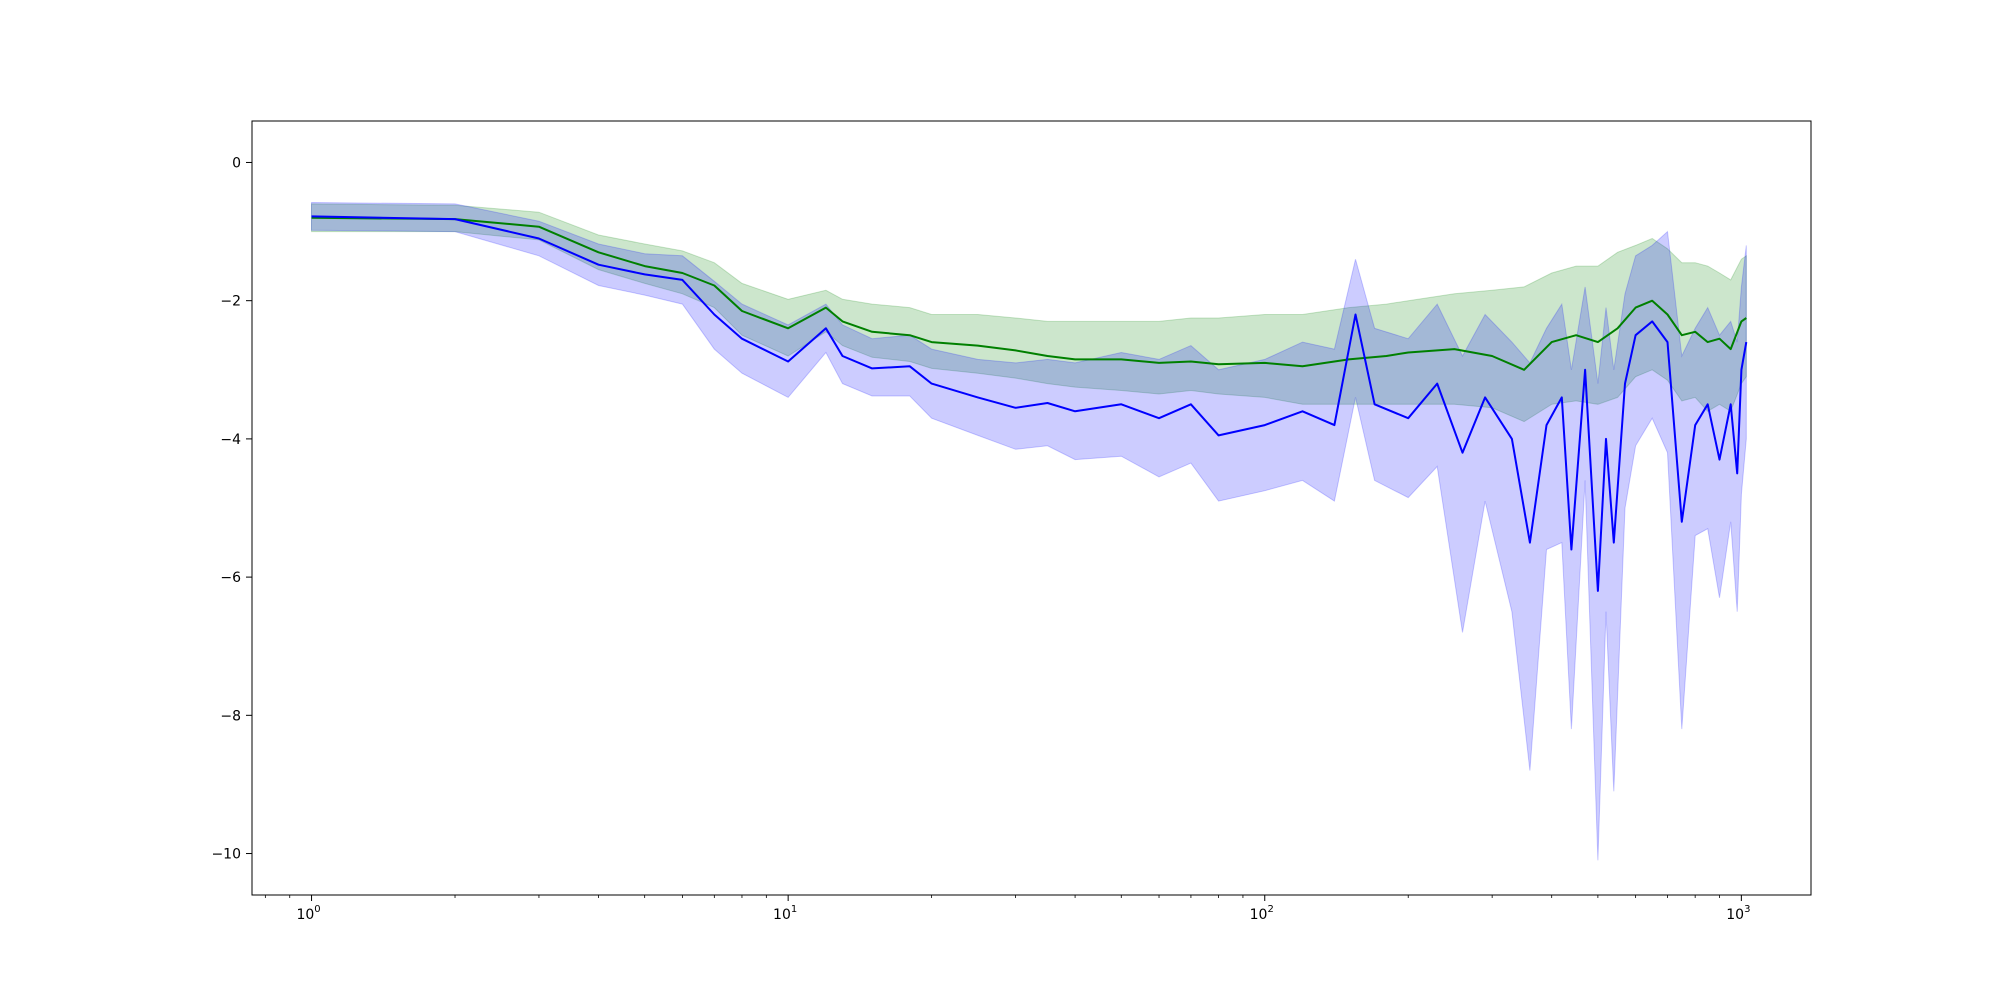  What do you see at coordinates (230, 440) in the screenshot?
I see `y-tick-label: −4` at bounding box center [230, 440].